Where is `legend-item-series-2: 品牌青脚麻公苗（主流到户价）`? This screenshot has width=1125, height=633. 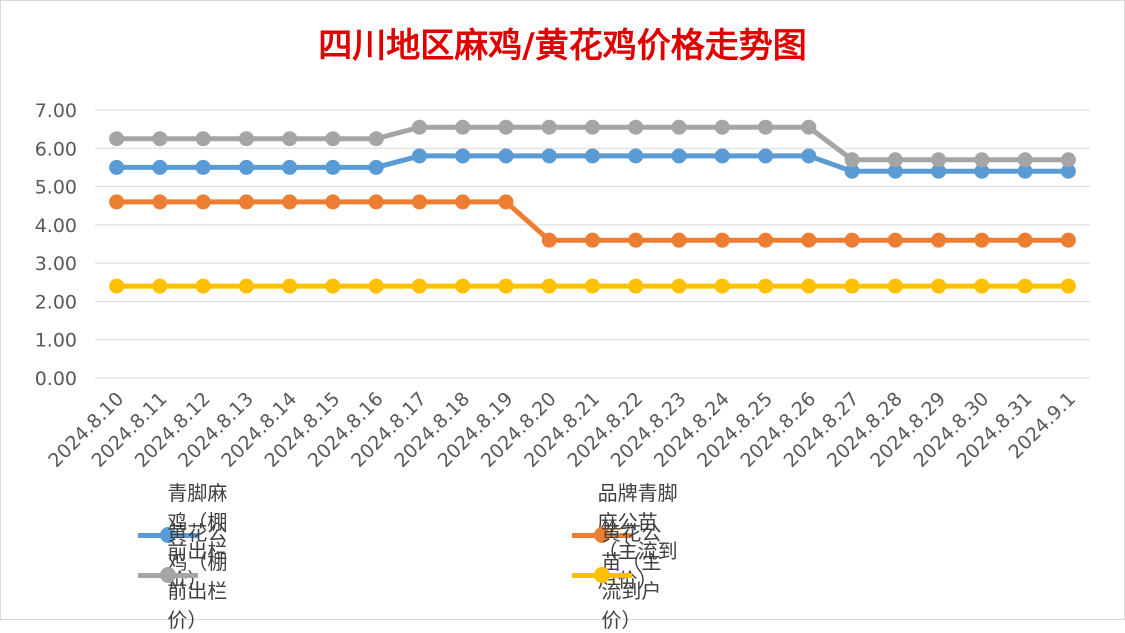
legend-item-series-2: 品牌青脚麻公苗（主流到户价） is located at coordinates (626, 536).